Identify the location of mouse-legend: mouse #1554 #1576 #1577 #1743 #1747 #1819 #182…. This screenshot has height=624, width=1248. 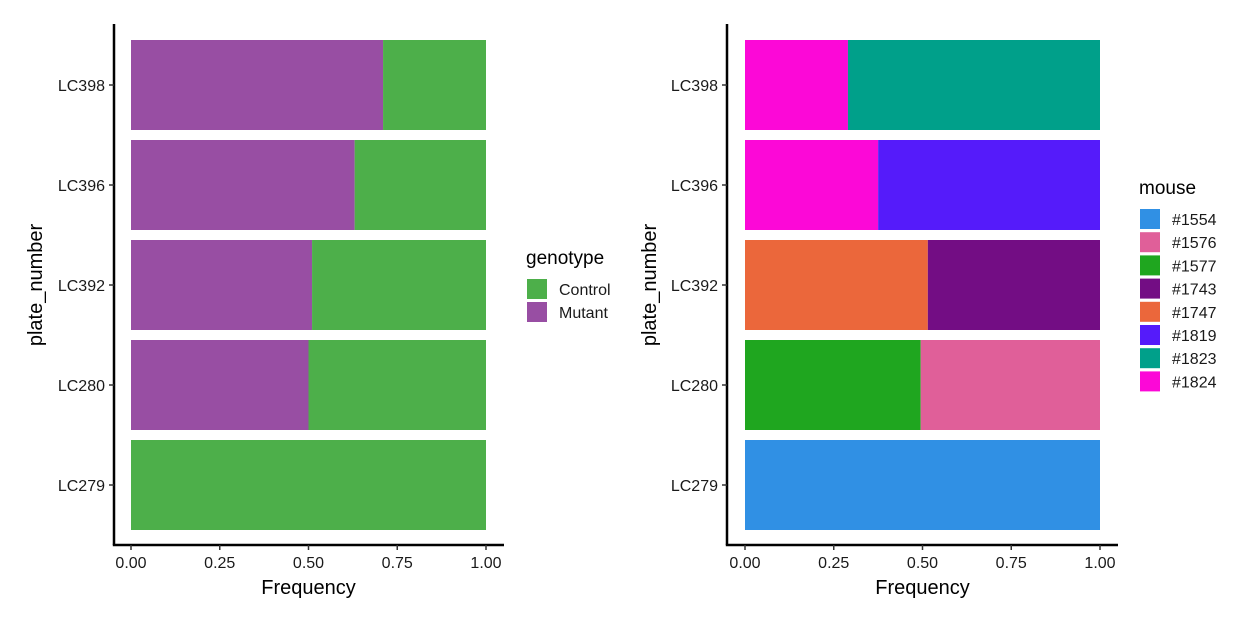
(1178, 285).